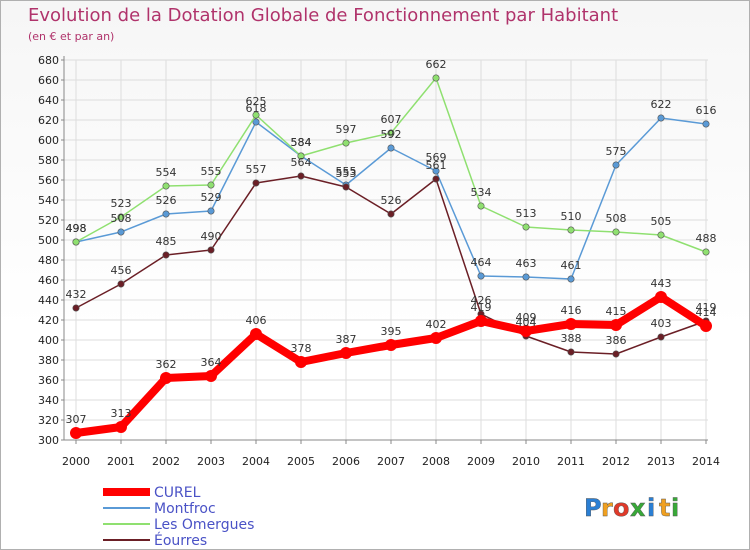  Describe the element at coordinates (256, 169) in the screenshot. I see `data-label--ourres: 557` at that location.